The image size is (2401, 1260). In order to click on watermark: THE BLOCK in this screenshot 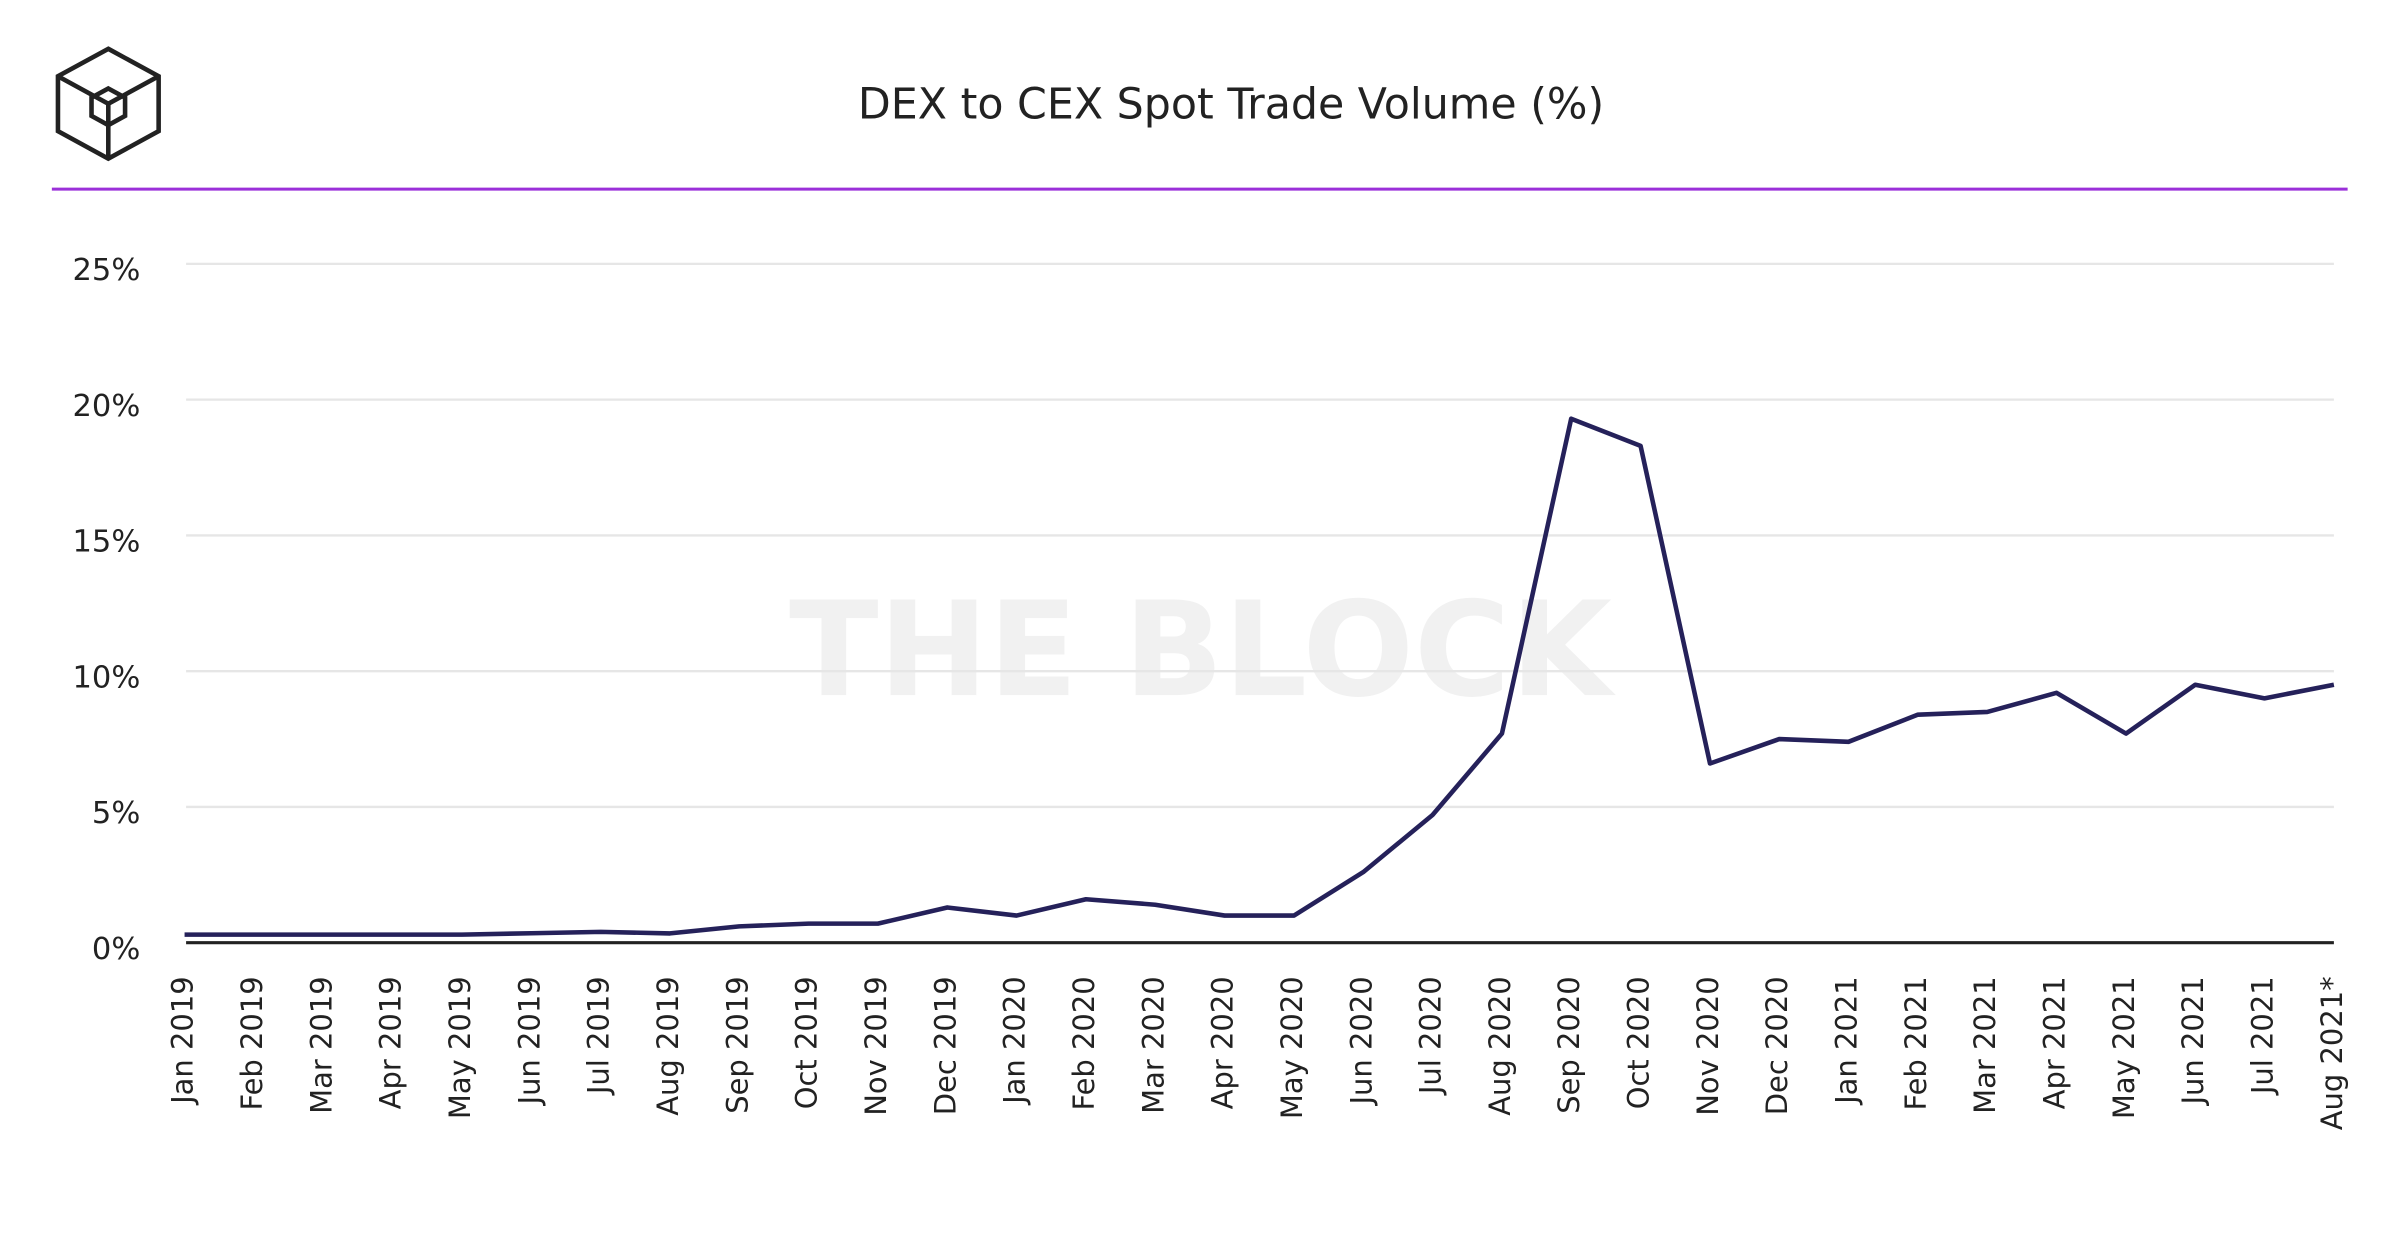, I will do `click(1202, 649)`.